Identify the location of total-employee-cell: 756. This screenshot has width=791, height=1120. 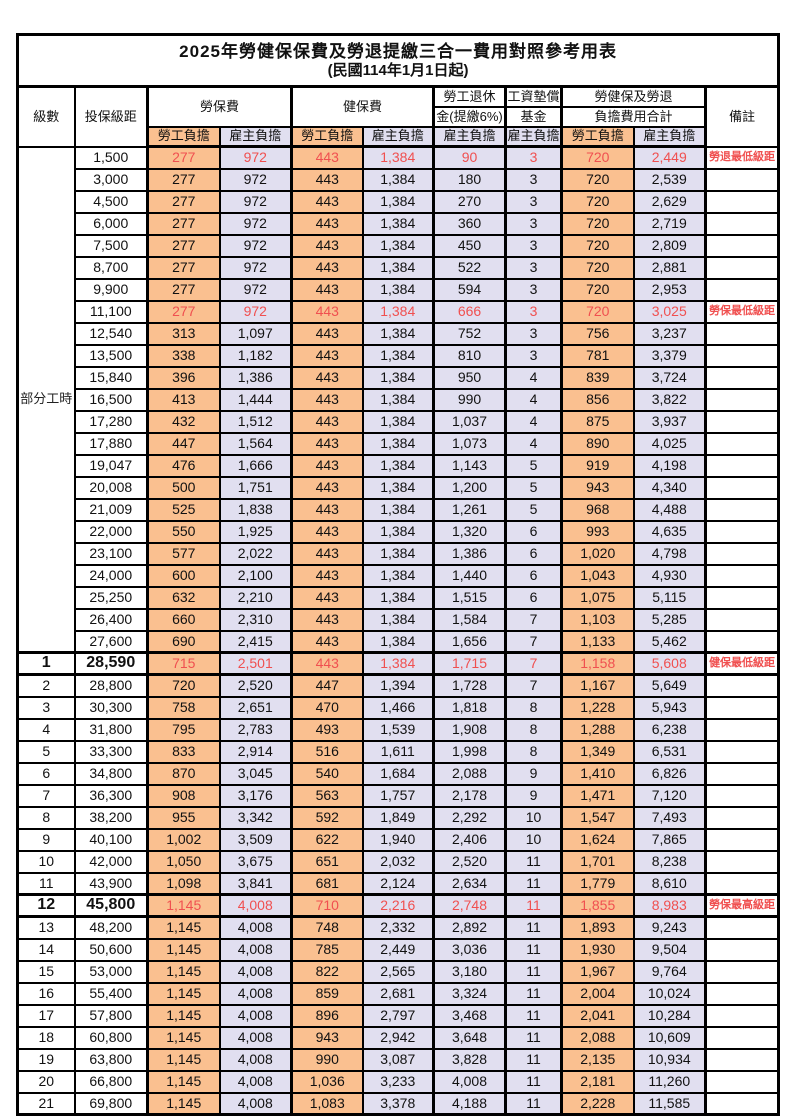
(597, 333).